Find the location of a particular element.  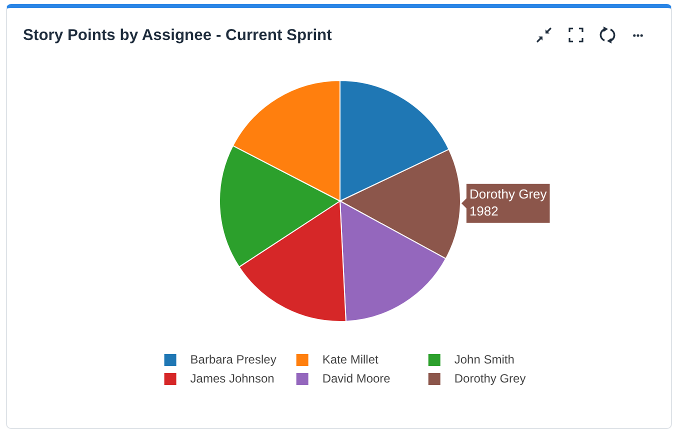

legend-label: James Johnson is located at coordinates (232, 378).